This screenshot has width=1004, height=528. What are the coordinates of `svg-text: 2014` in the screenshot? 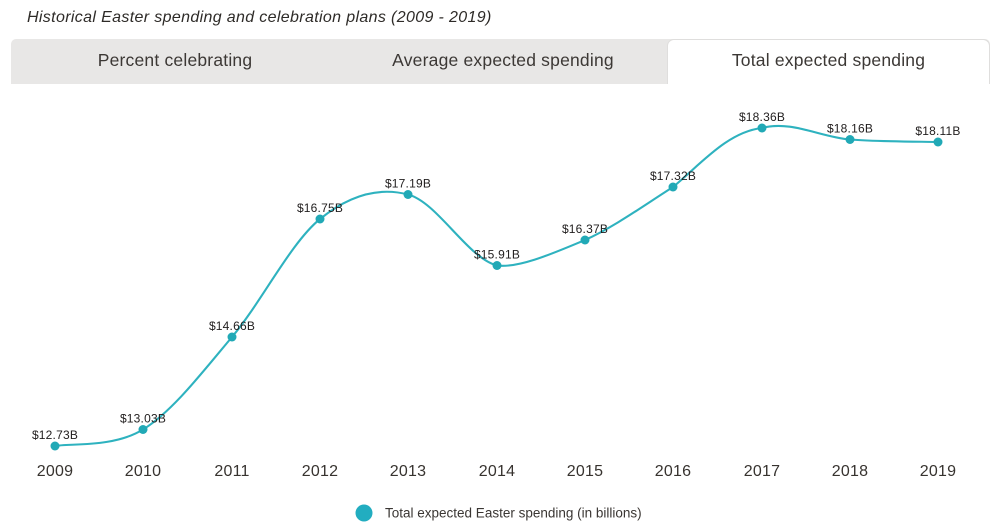 It's located at (497, 471).